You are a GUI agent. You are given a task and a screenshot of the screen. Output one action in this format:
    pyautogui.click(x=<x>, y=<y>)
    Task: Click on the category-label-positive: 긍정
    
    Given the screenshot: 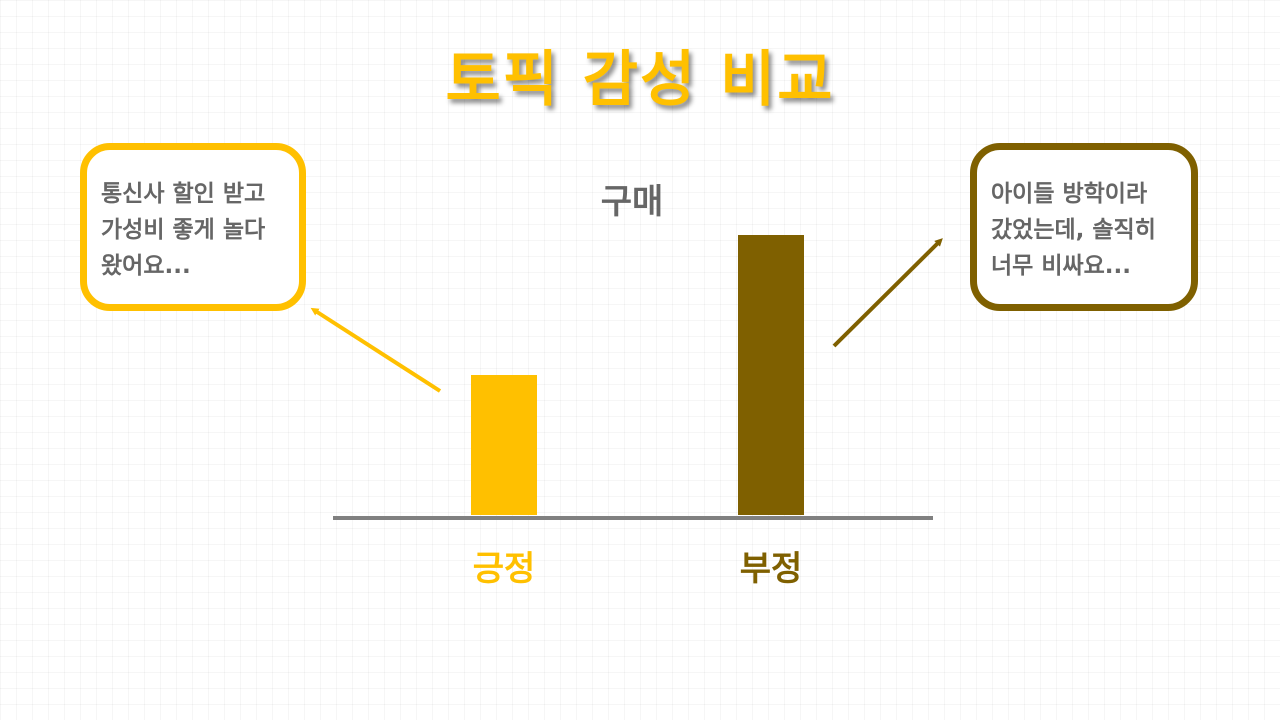 What is the action you would take?
    pyautogui.click(x=504, y=569)
    